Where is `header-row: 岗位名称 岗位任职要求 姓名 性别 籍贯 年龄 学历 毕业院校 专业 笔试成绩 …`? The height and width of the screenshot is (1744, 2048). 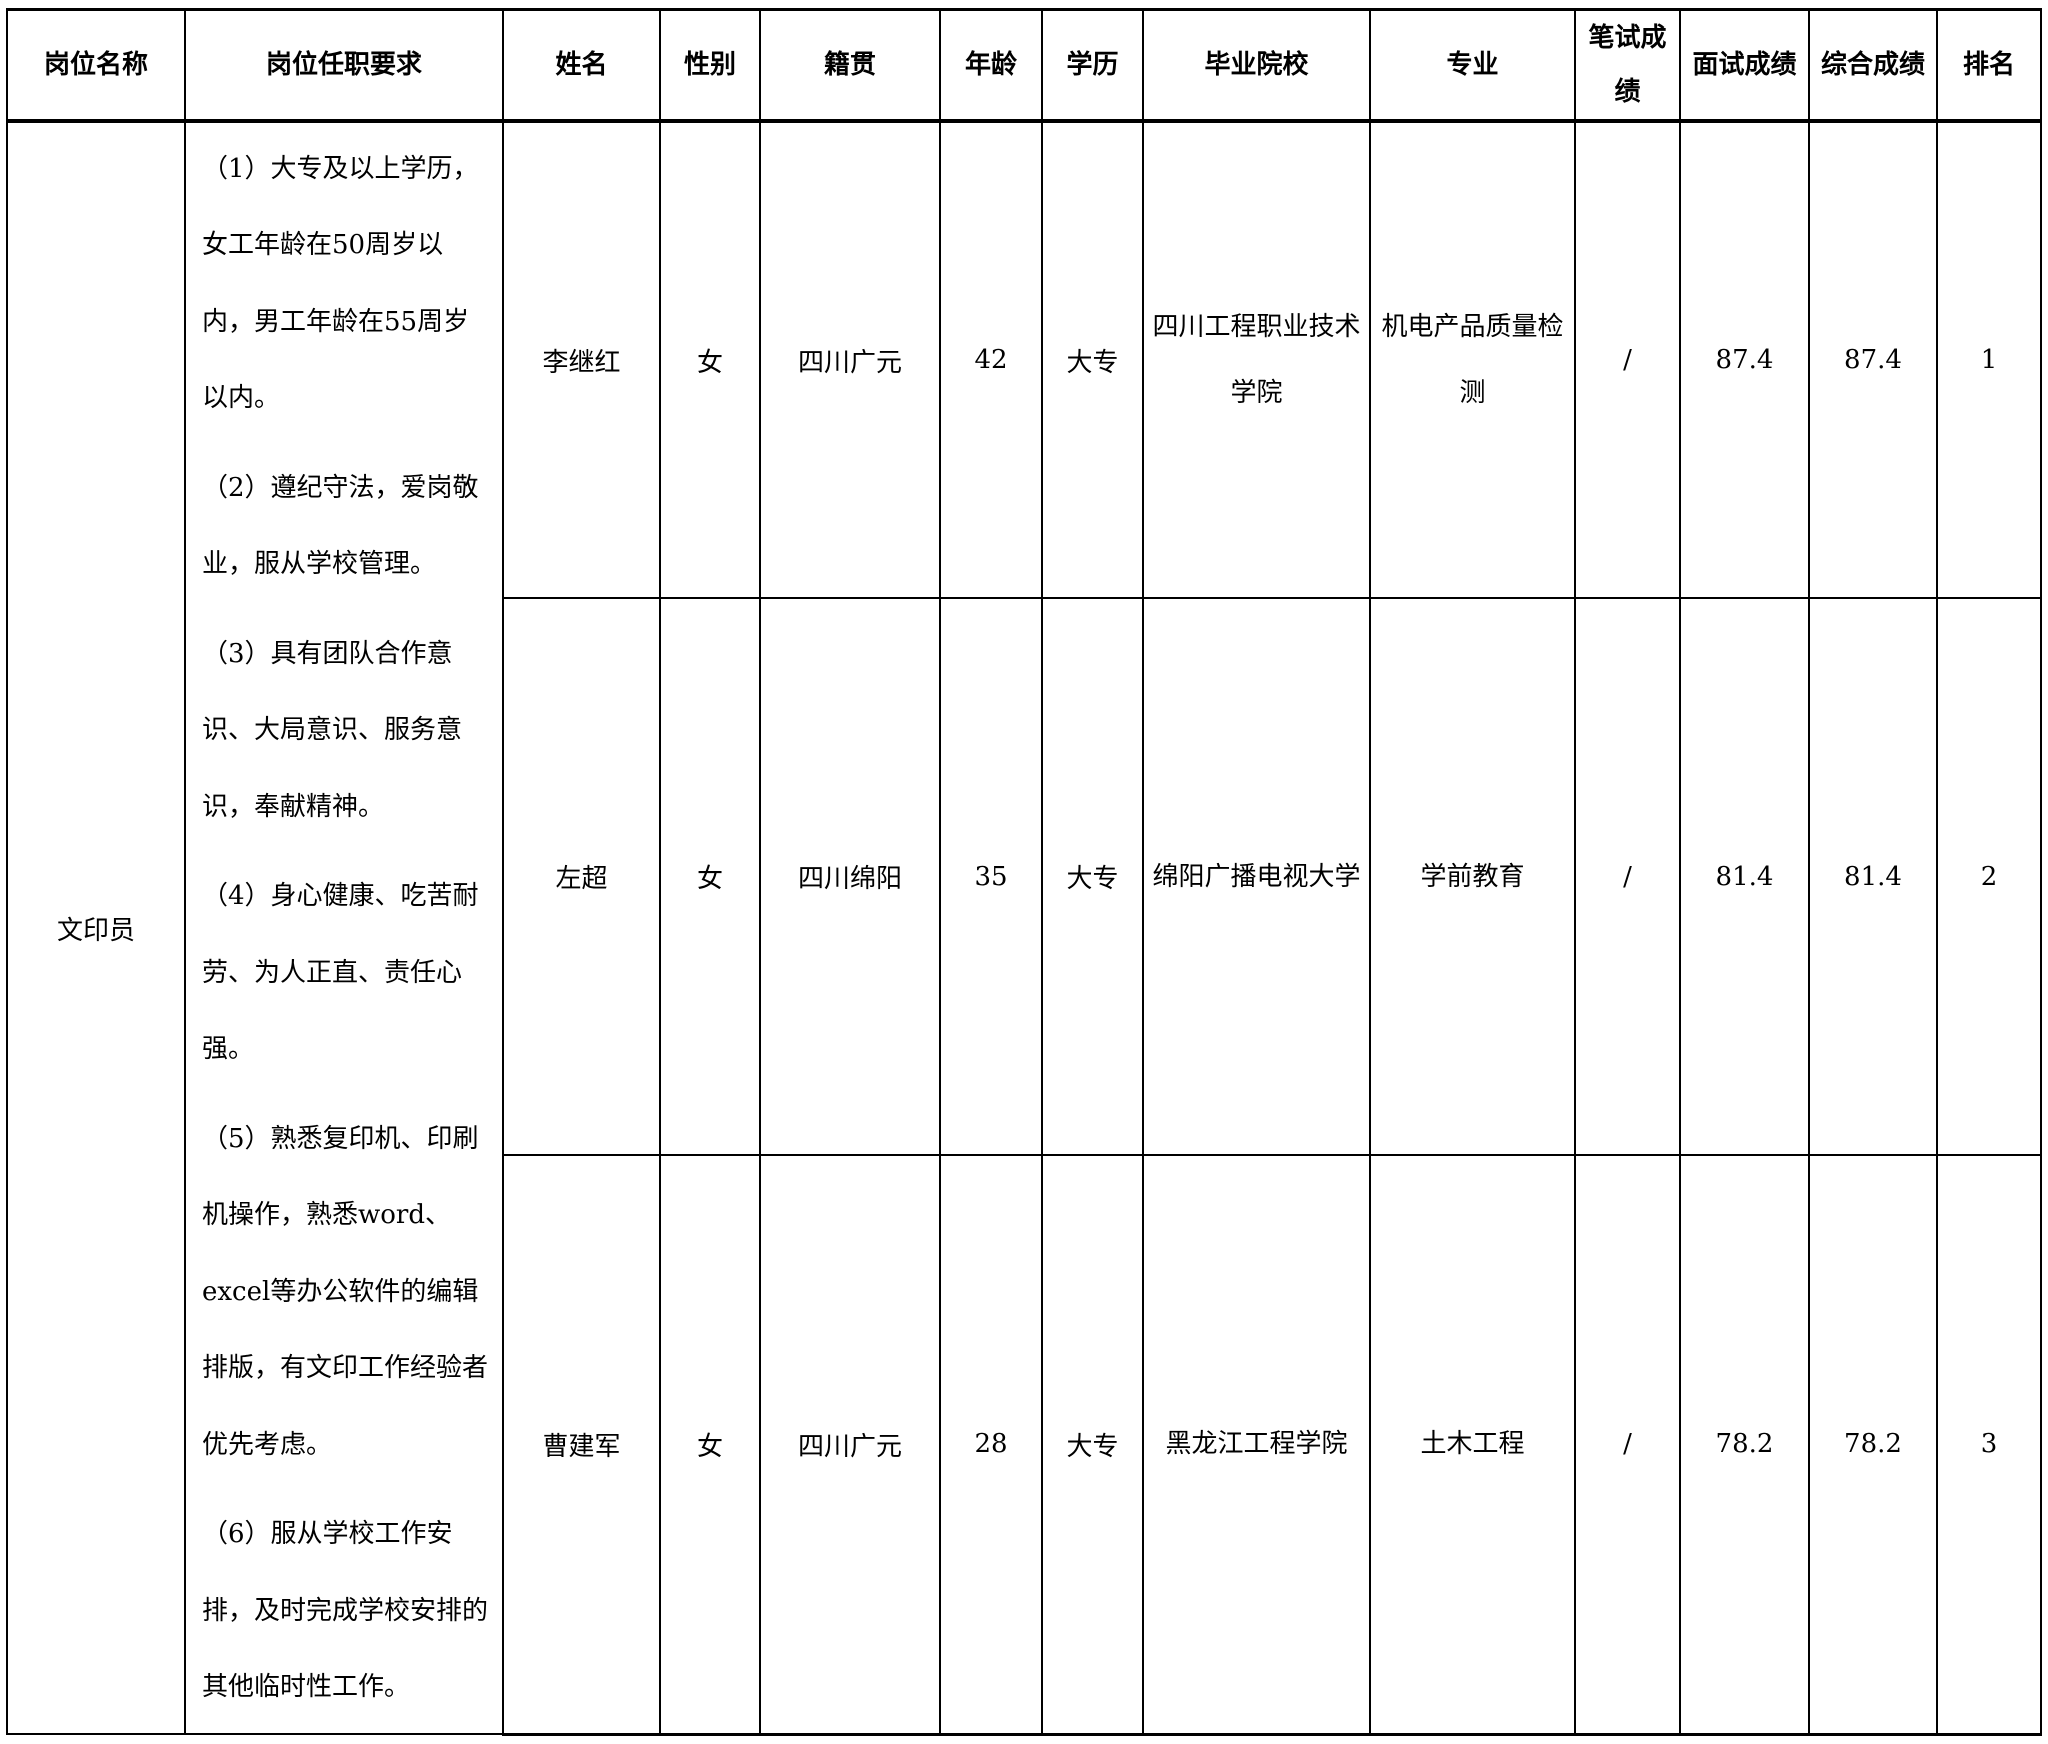 header-row: 岗位名称 岗位任职要求 姓名 性别 籍贯 年龄 学历 毕业院校 专业 笔试成绩 … is located at coordinates (1024, 65).